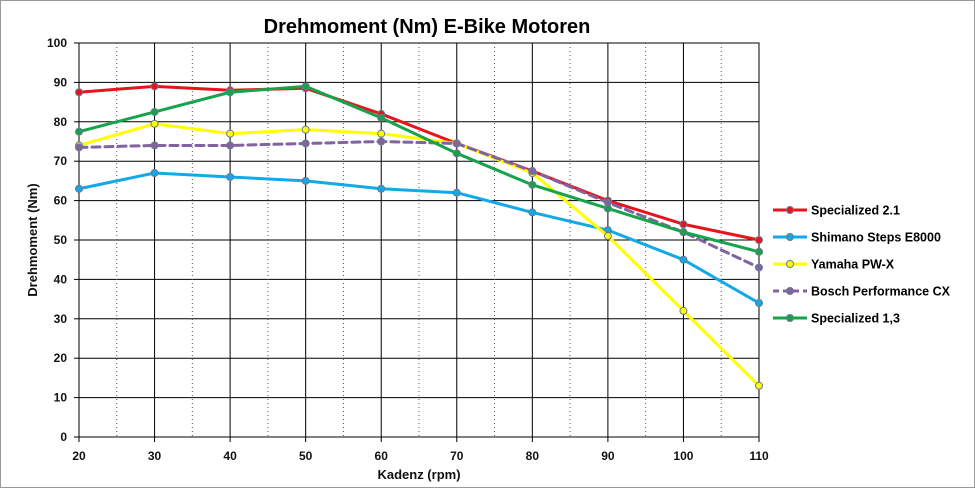  Describe the element at coordinates (61, 398) in the screenshot. I see `y-tick-label: 10` at that location.